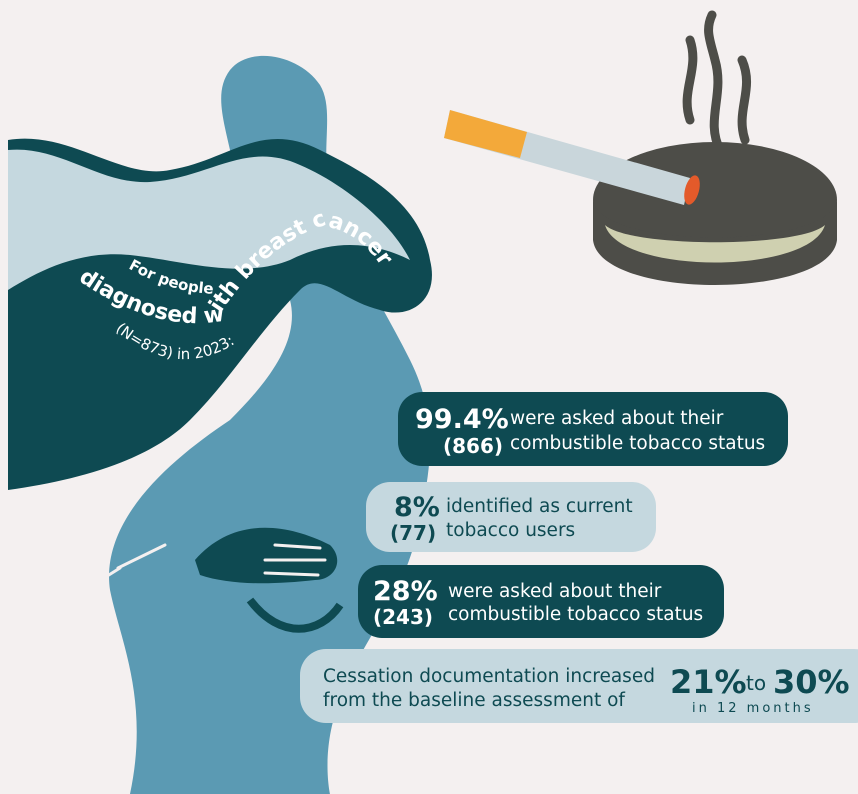 This screenshot has width=858, height=794. I want to click on arm-lines, so click(198, 571).